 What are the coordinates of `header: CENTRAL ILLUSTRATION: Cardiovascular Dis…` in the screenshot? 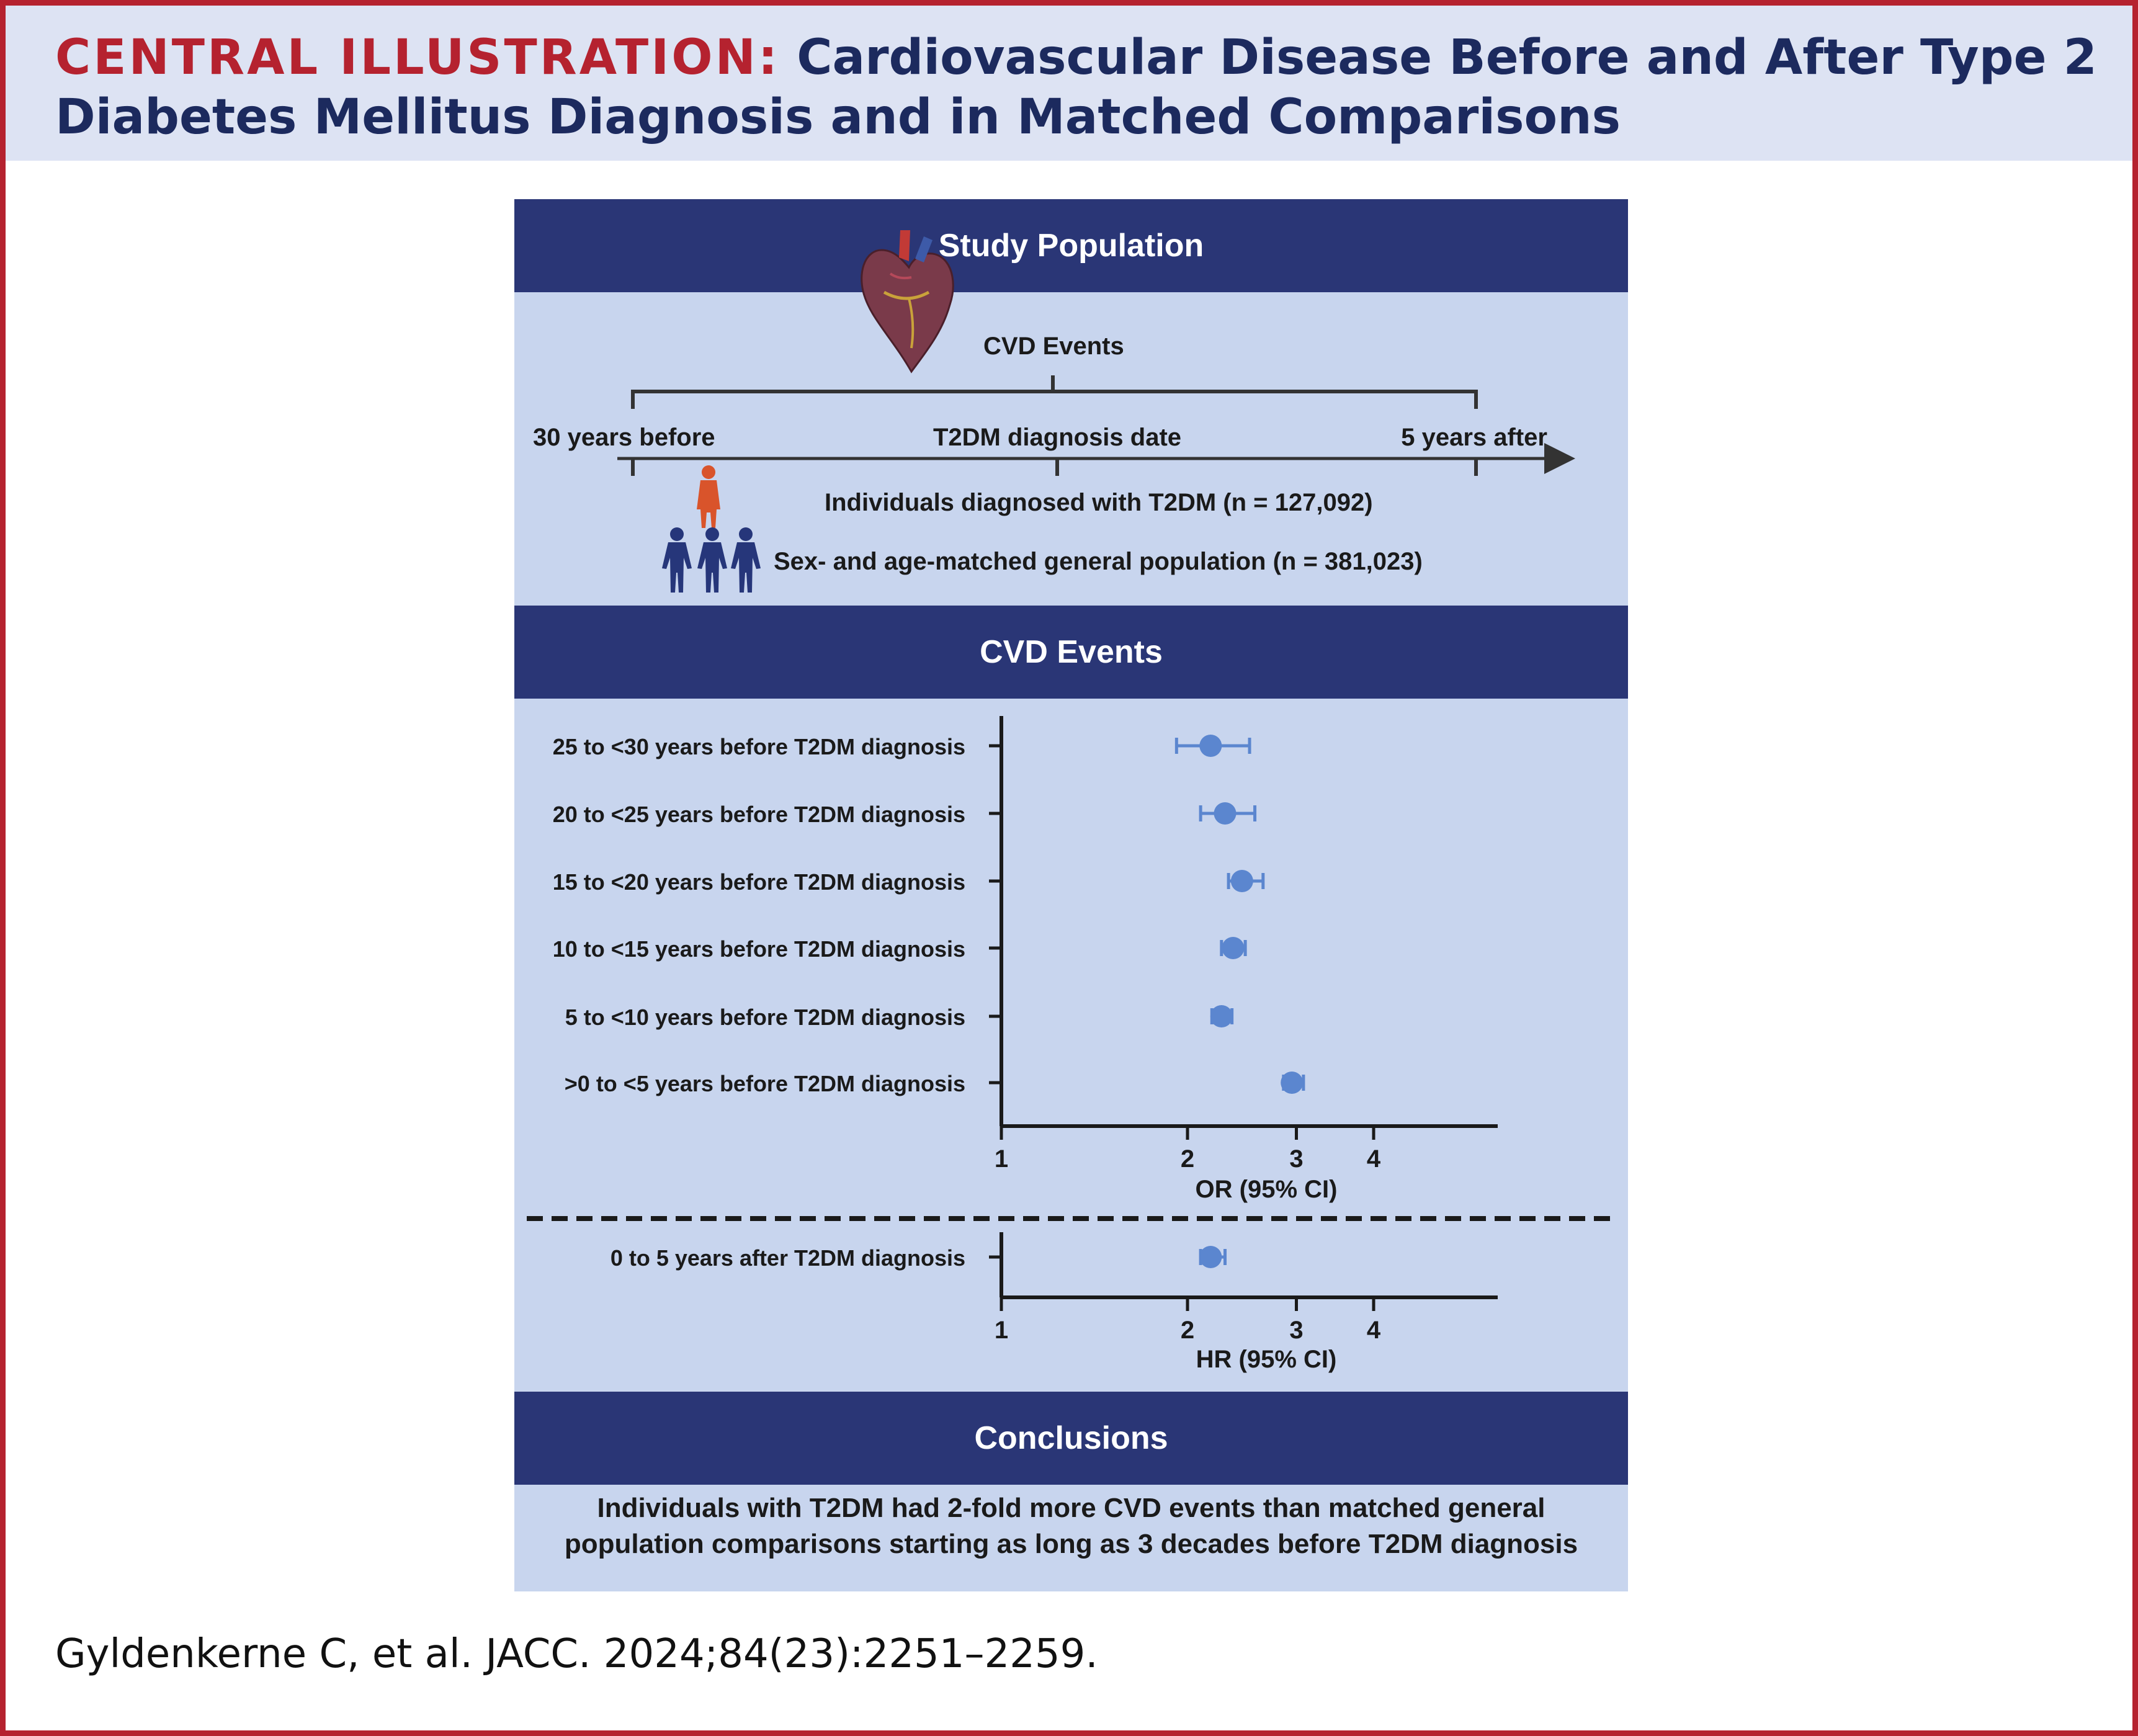 It's located at (1069, 83).